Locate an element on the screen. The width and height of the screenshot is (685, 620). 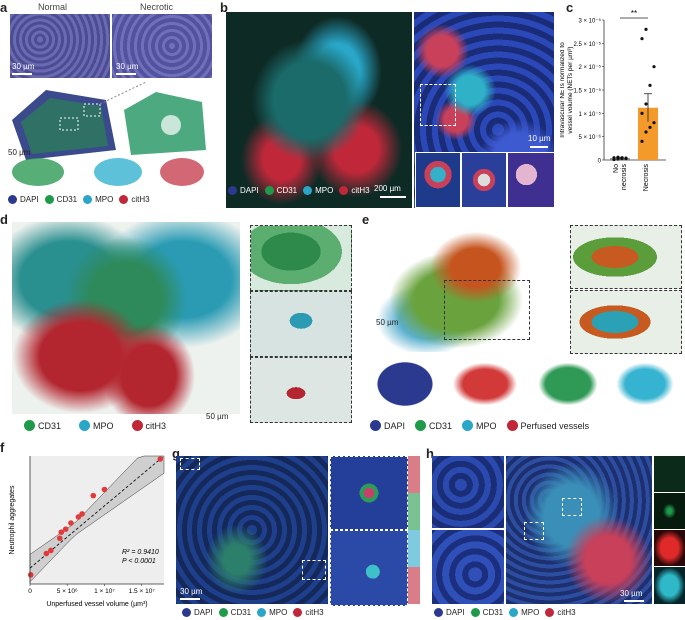
y-tick-label: 3 × 10⁻⁵ is located at coordinates (589, 21).